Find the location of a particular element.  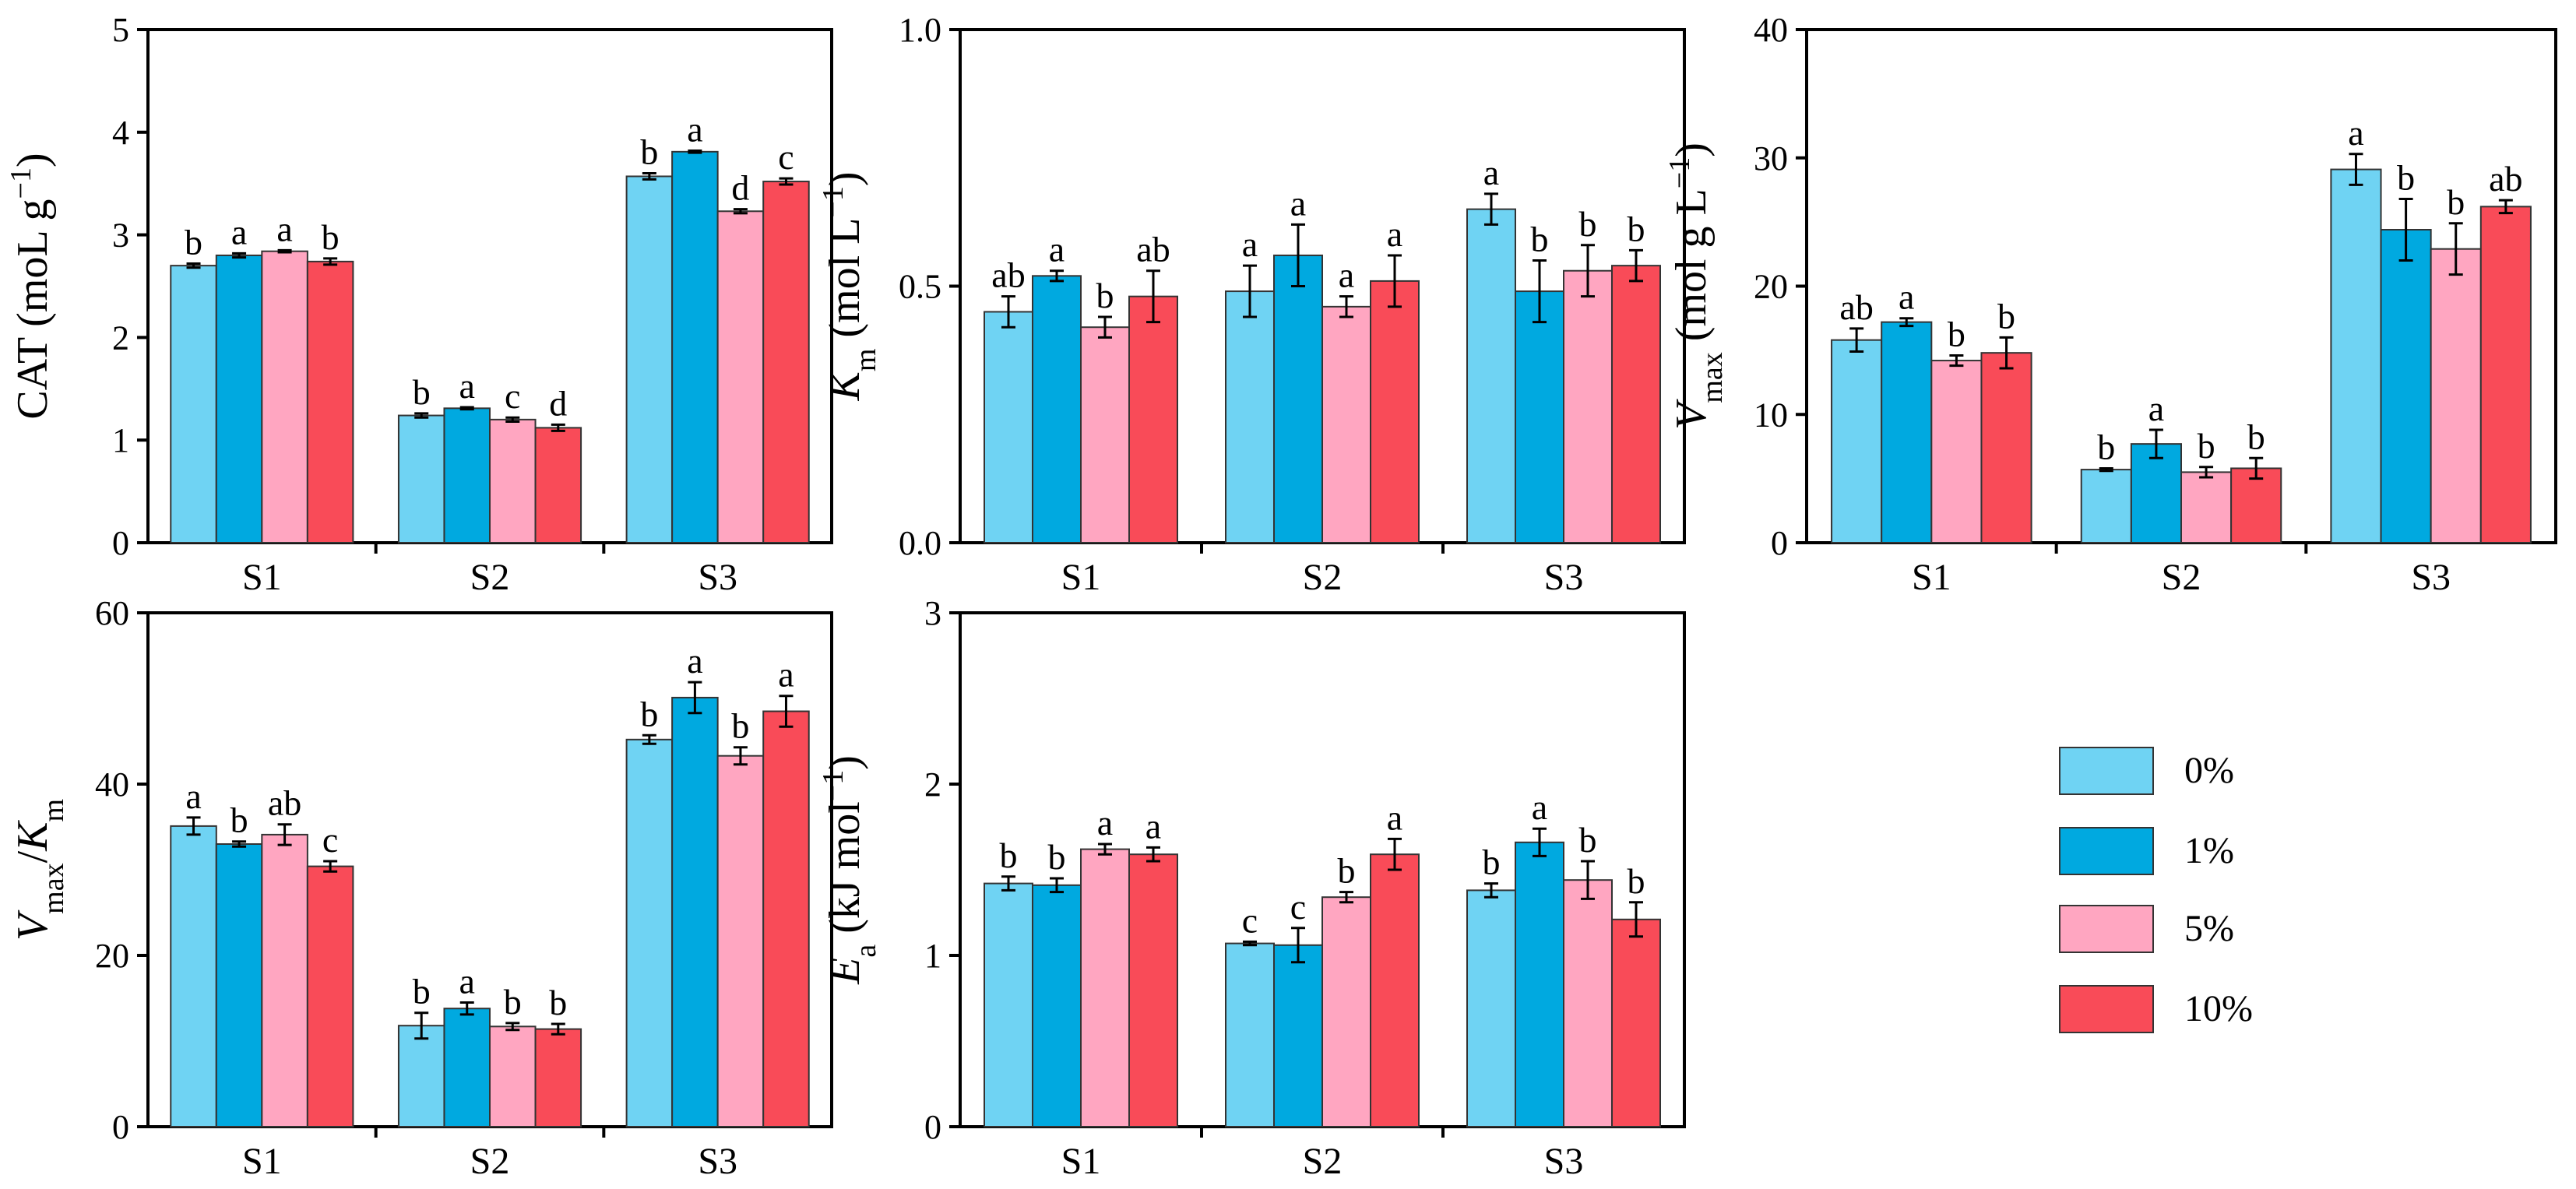

bar-vmax-s2-s3 is located at coordinates (2256, 505).